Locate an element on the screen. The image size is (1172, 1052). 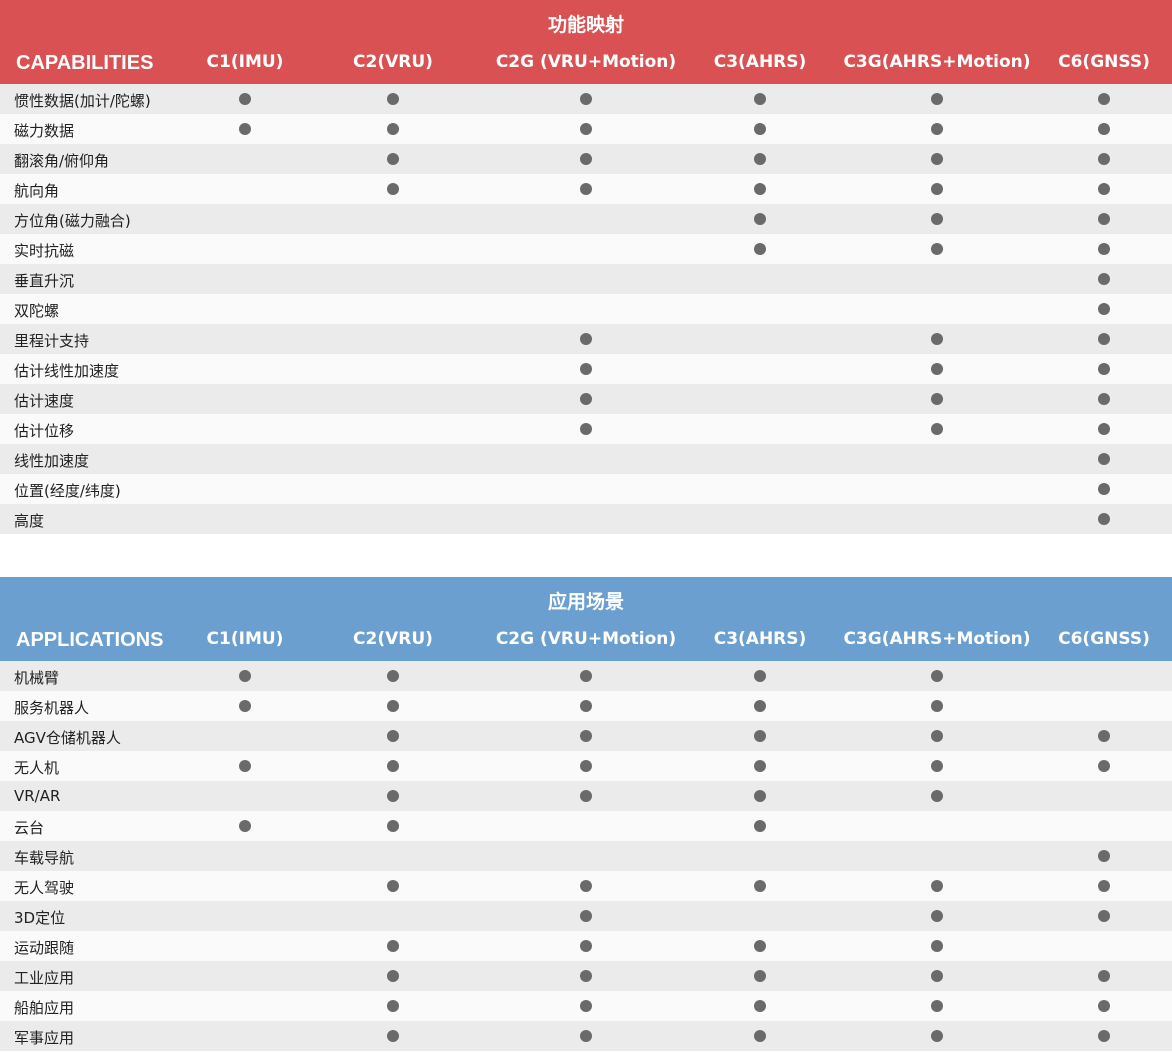
row-label: AGV仓储机器人 is located at coordinates (67, 738).